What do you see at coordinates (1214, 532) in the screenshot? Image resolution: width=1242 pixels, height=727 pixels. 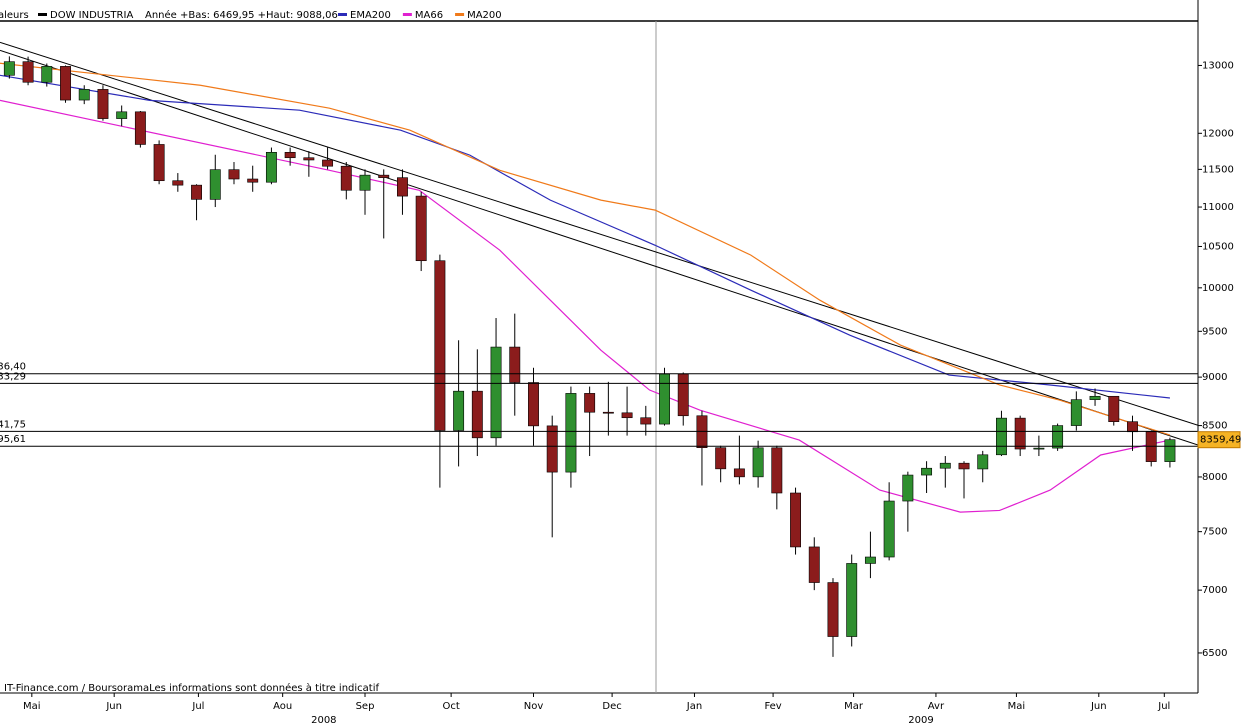 I see `y-tick-label: 7500` at bounding box center [1214, 532].